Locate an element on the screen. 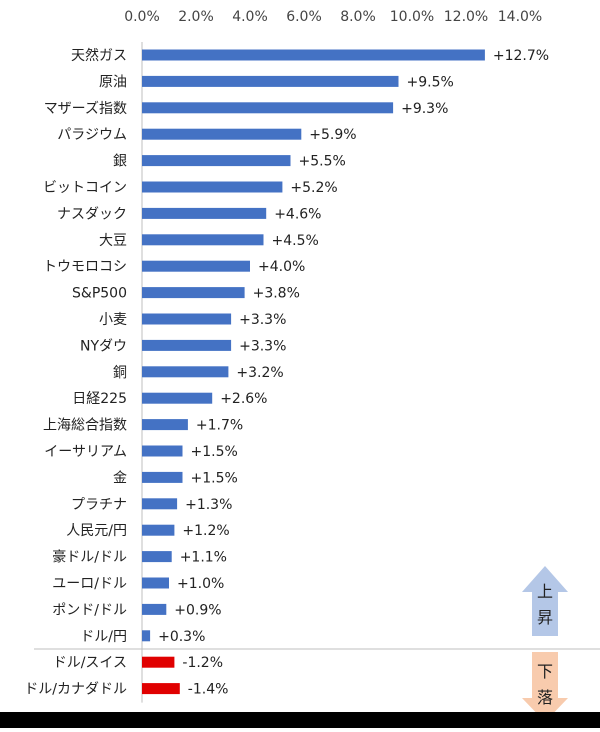 This screenshot has width=600, height=732. up-label-char: 上 is located at coordinates (545, 591).